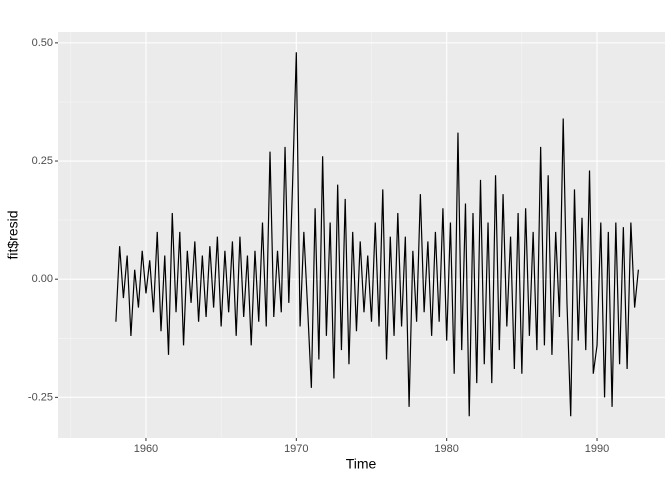 This screenshot has width=672, height=480. What do you see at coordinates (13, 234) in the screenshot?
I see `y-axis-title: fit$resid` at bounding box center [13, 234].